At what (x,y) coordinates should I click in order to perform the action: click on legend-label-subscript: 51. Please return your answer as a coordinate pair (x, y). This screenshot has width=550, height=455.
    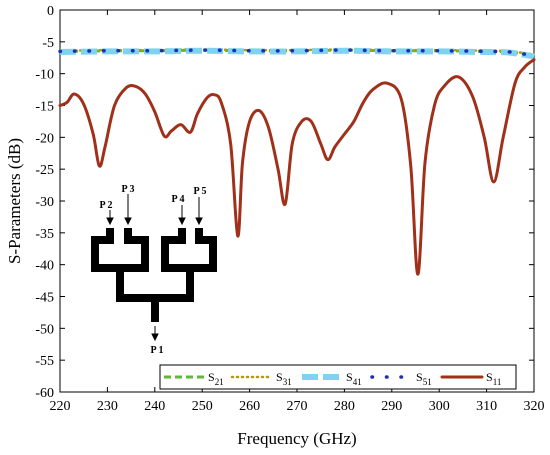
    Looking at the image, I should click on (427, 382).